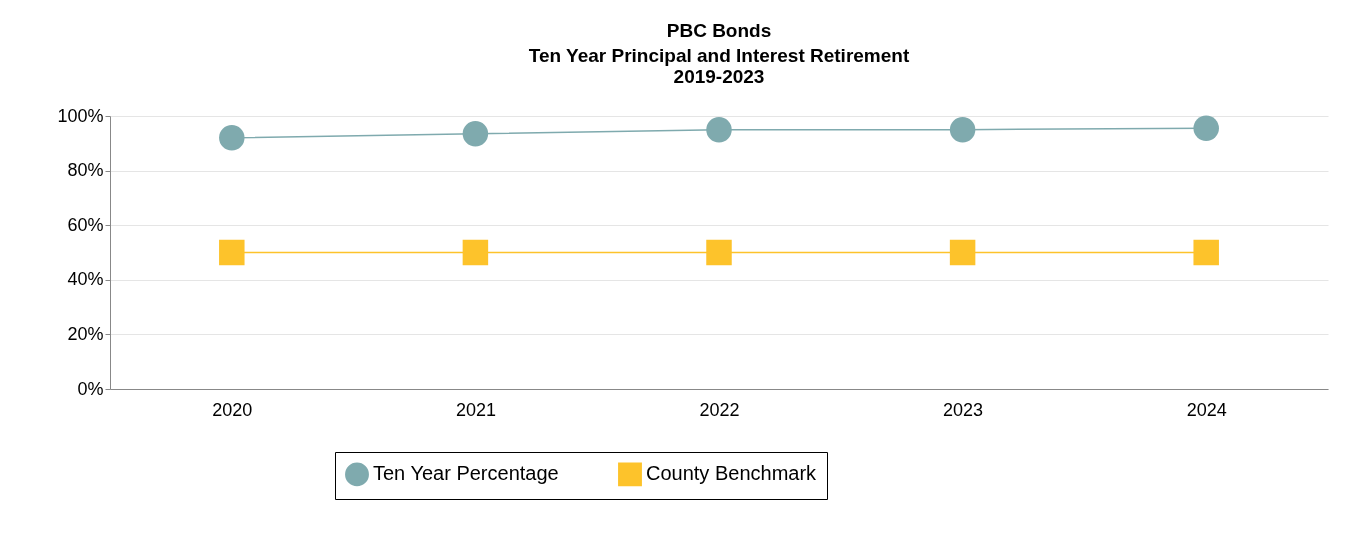 This screenshot has width=1350, height=534. Describe the element at coordinates (85, 333) in the screenshot. I see `y-tick-label: 20%` at that location.